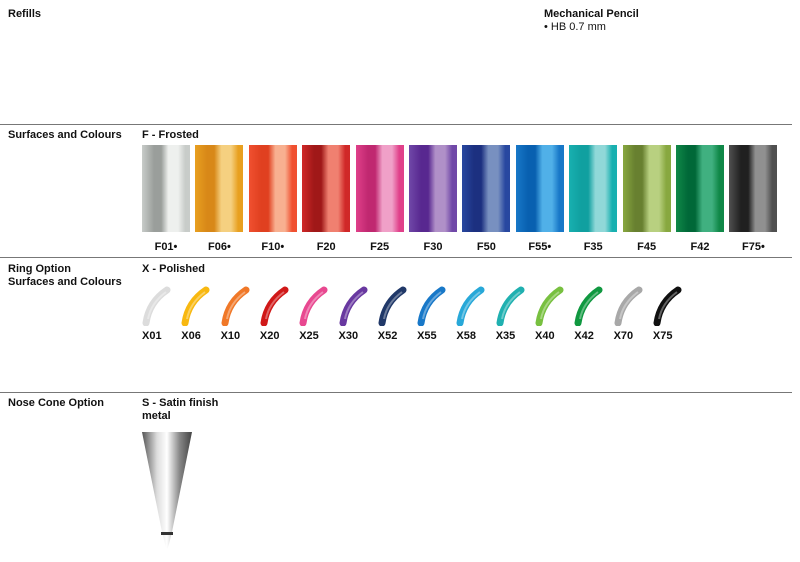 The height and width of the screenshot is (562, 800). What do you see at coordinates (309, 336) in the screenshot?
I see `ring-code: X25` at bounding box center [309, 336].